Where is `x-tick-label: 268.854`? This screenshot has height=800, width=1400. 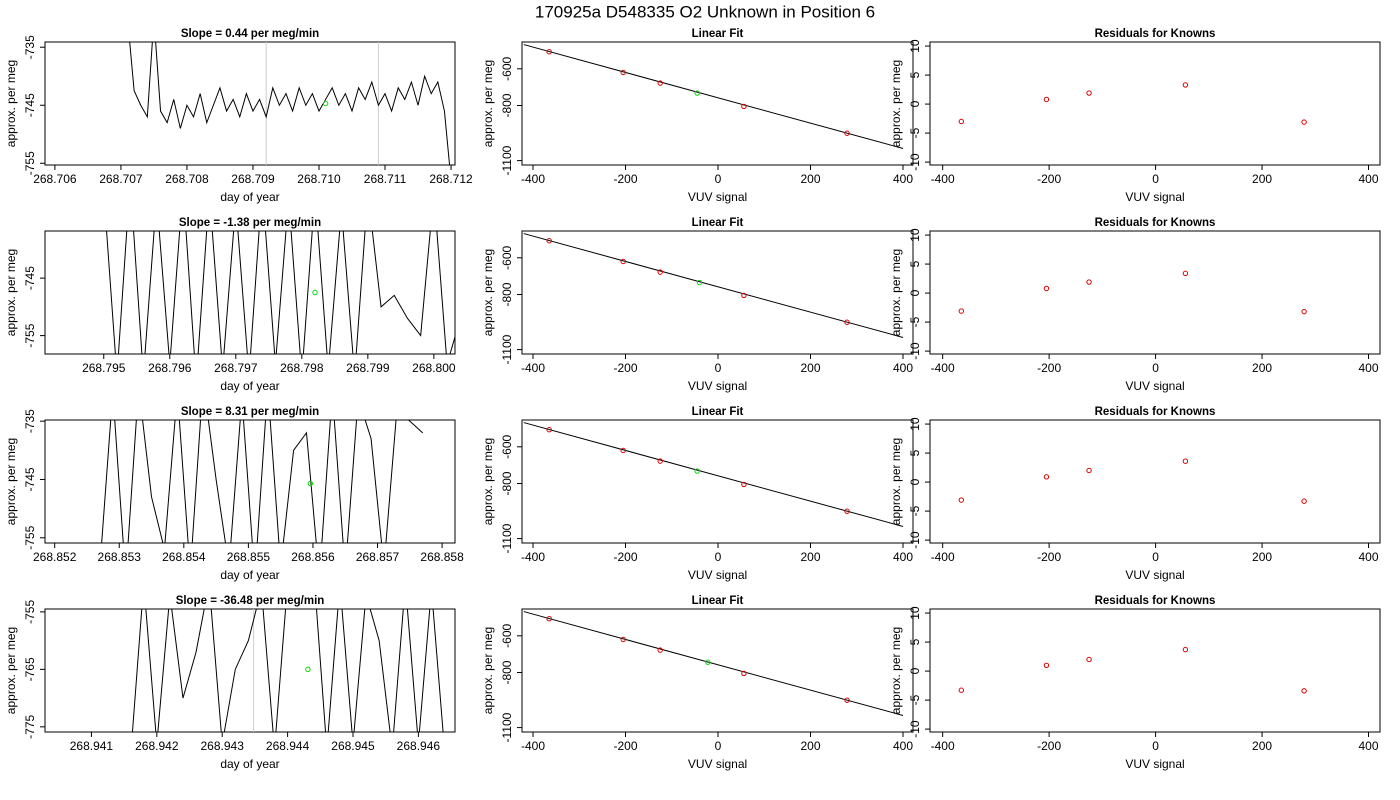
x-tick-label: 268.854 is located at coordinates (184, 557).